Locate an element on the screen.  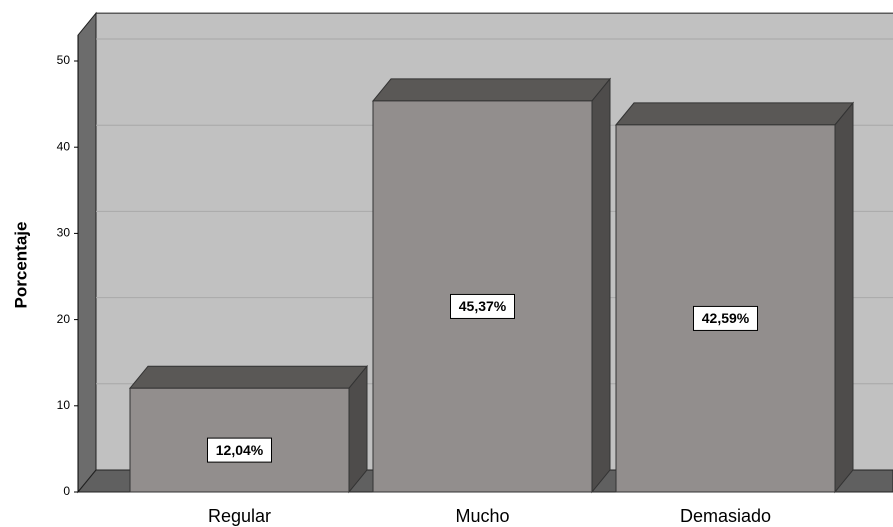
x-tick-label: Regular is located at coordinates (239, 516).